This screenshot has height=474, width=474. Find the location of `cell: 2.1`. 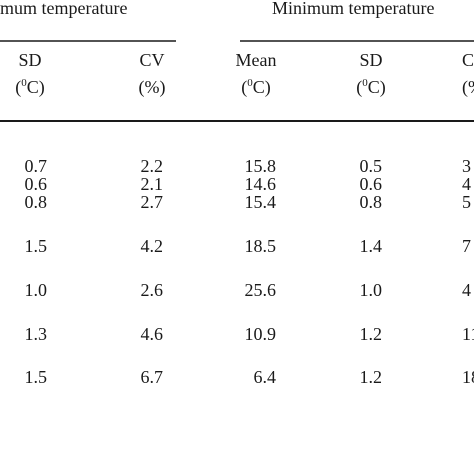

cell: 2.1 is located at coordinates (152, 184).